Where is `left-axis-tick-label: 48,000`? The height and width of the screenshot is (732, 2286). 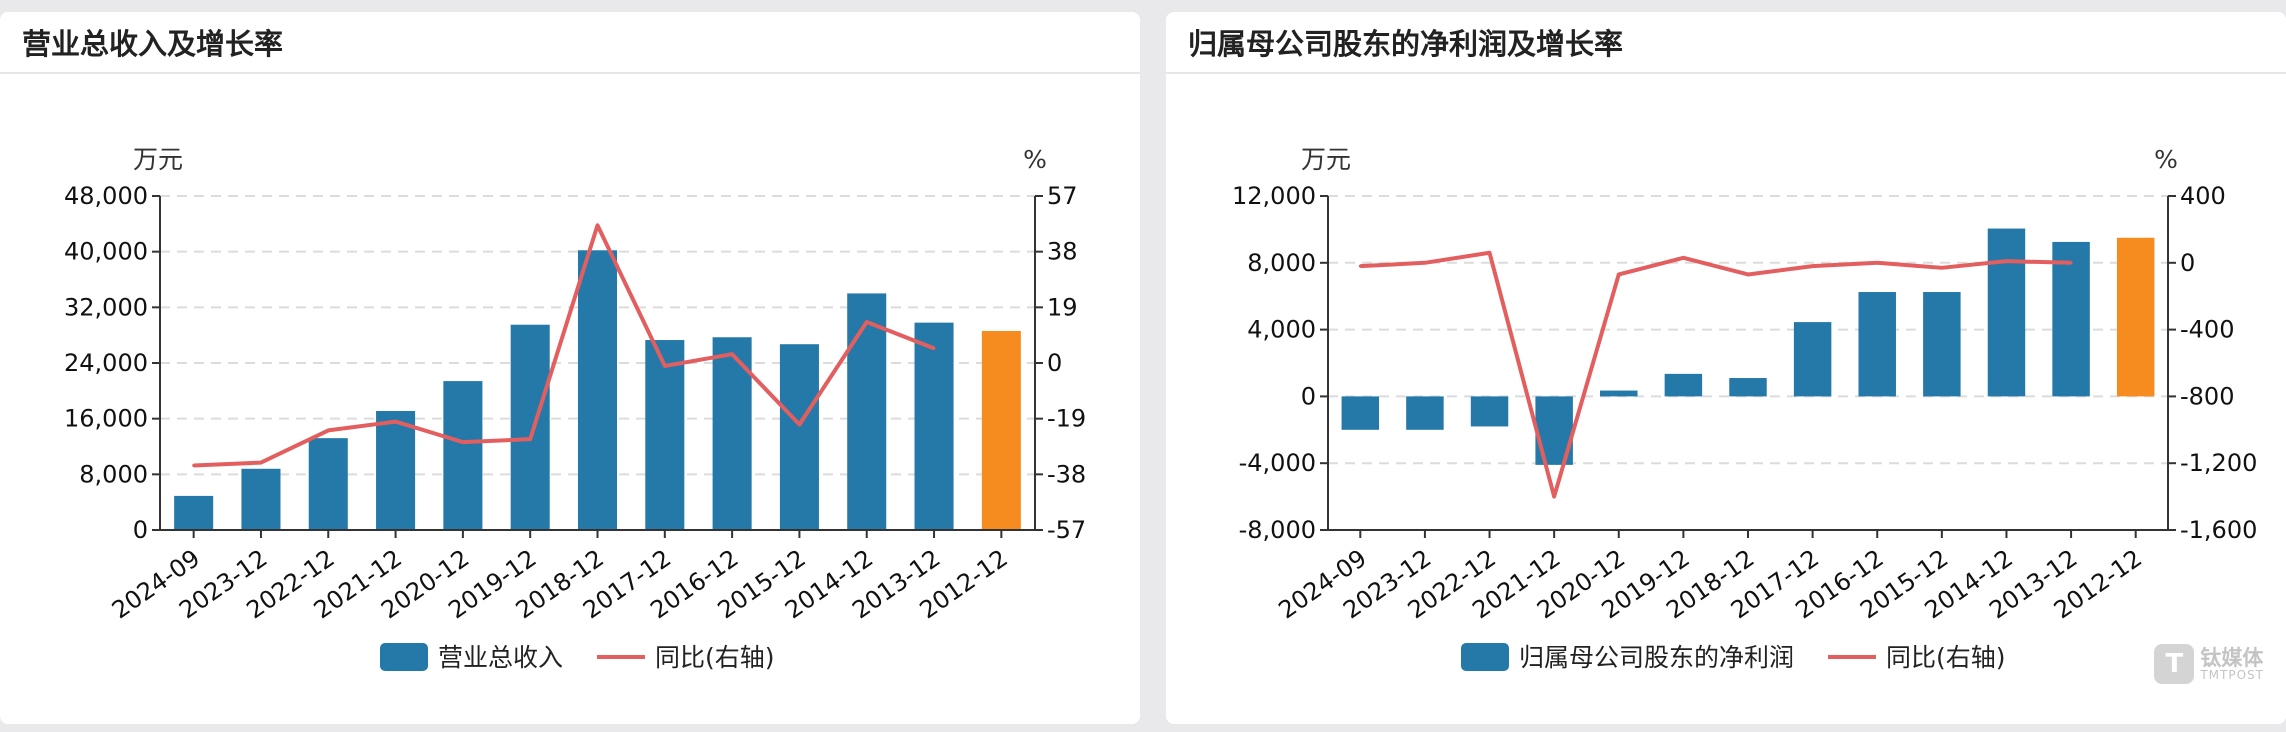
left-axis-tick-label: 48,000 is located at coordinates (106, 196).